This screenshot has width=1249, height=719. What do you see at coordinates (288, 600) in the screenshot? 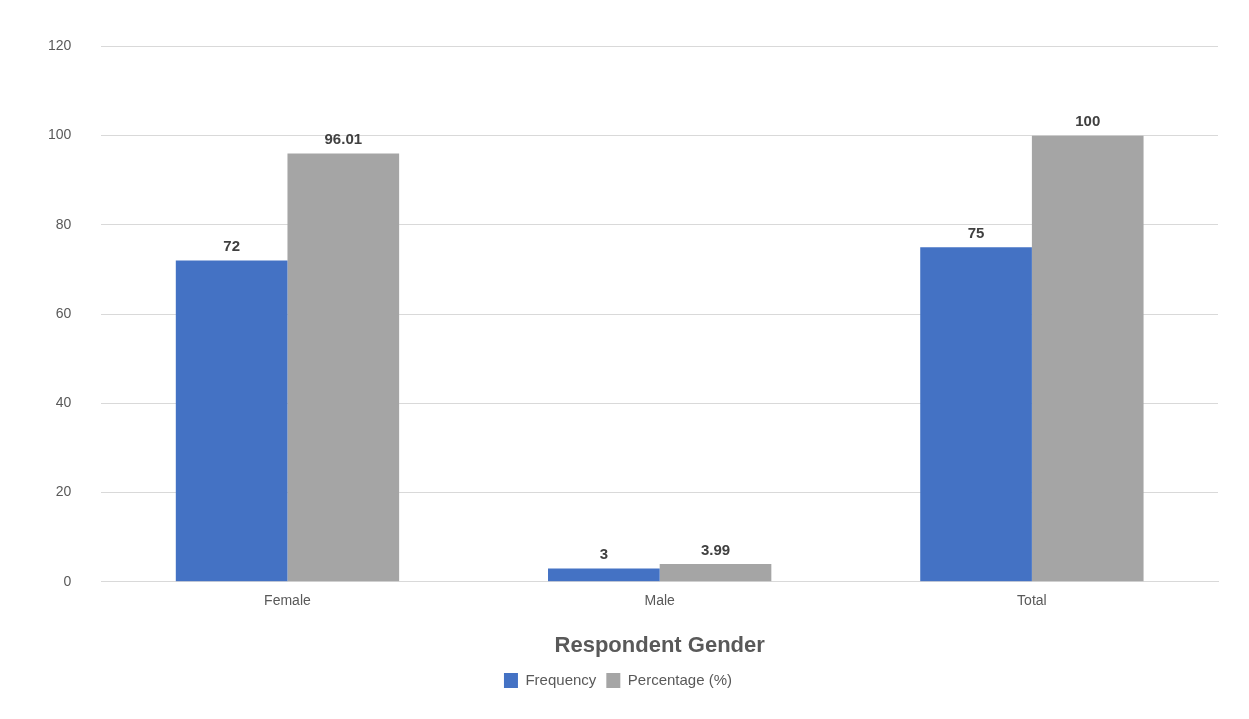
I see `x-tick-label: Female` at bounding box center [288, 600].